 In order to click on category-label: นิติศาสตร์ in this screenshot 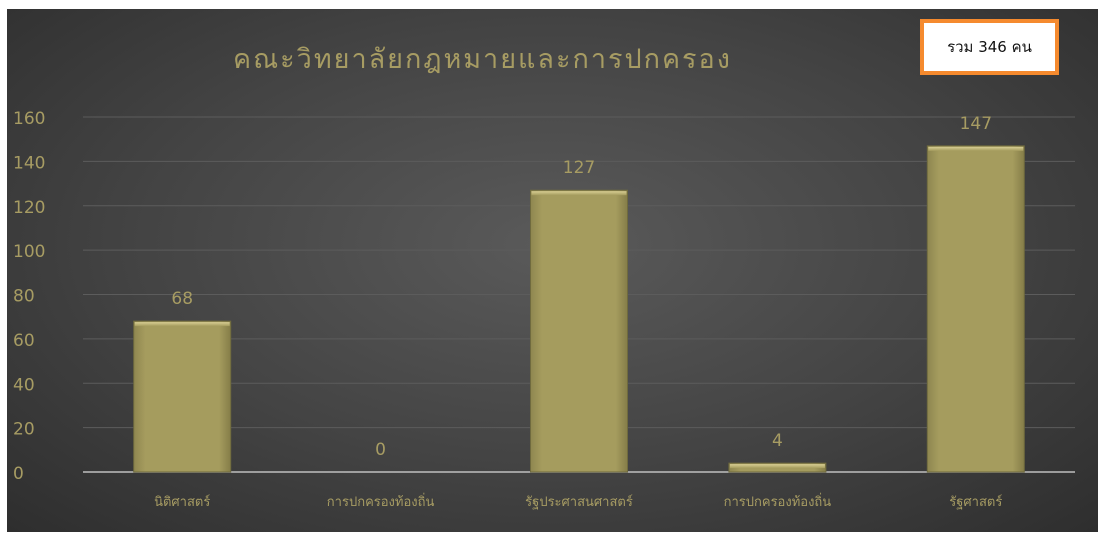, I will do `click(182, 502)`.